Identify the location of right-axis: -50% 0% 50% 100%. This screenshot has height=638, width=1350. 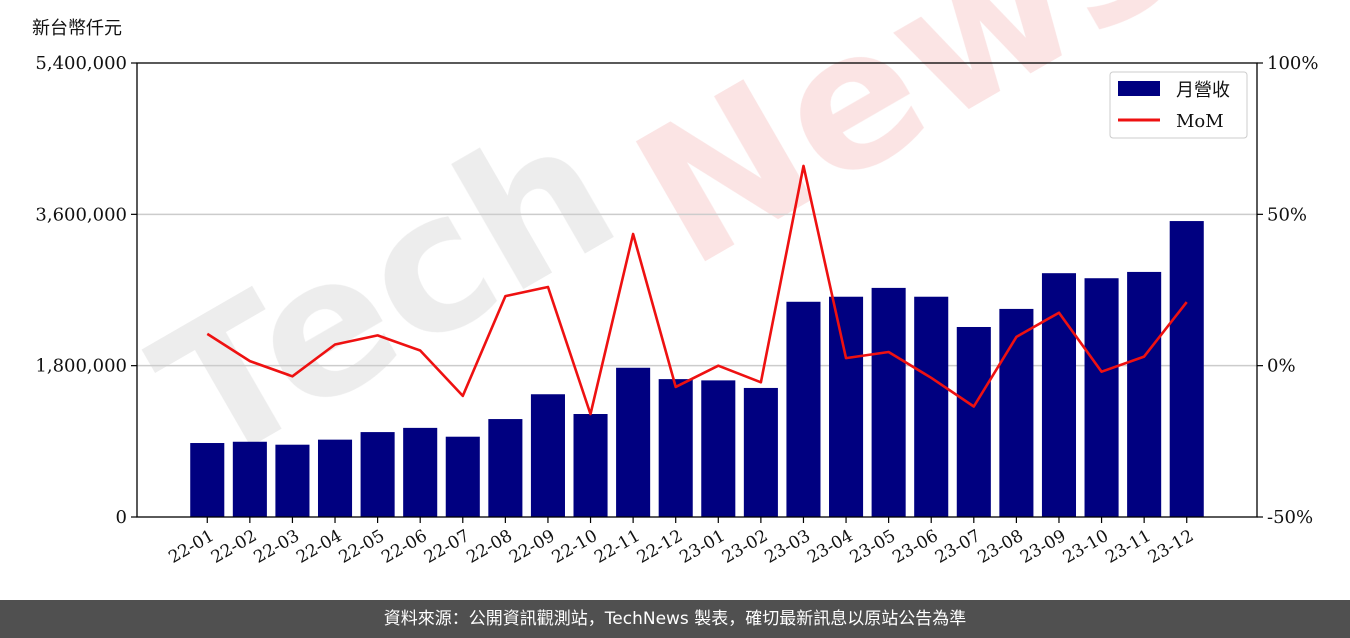
(1287, 290).